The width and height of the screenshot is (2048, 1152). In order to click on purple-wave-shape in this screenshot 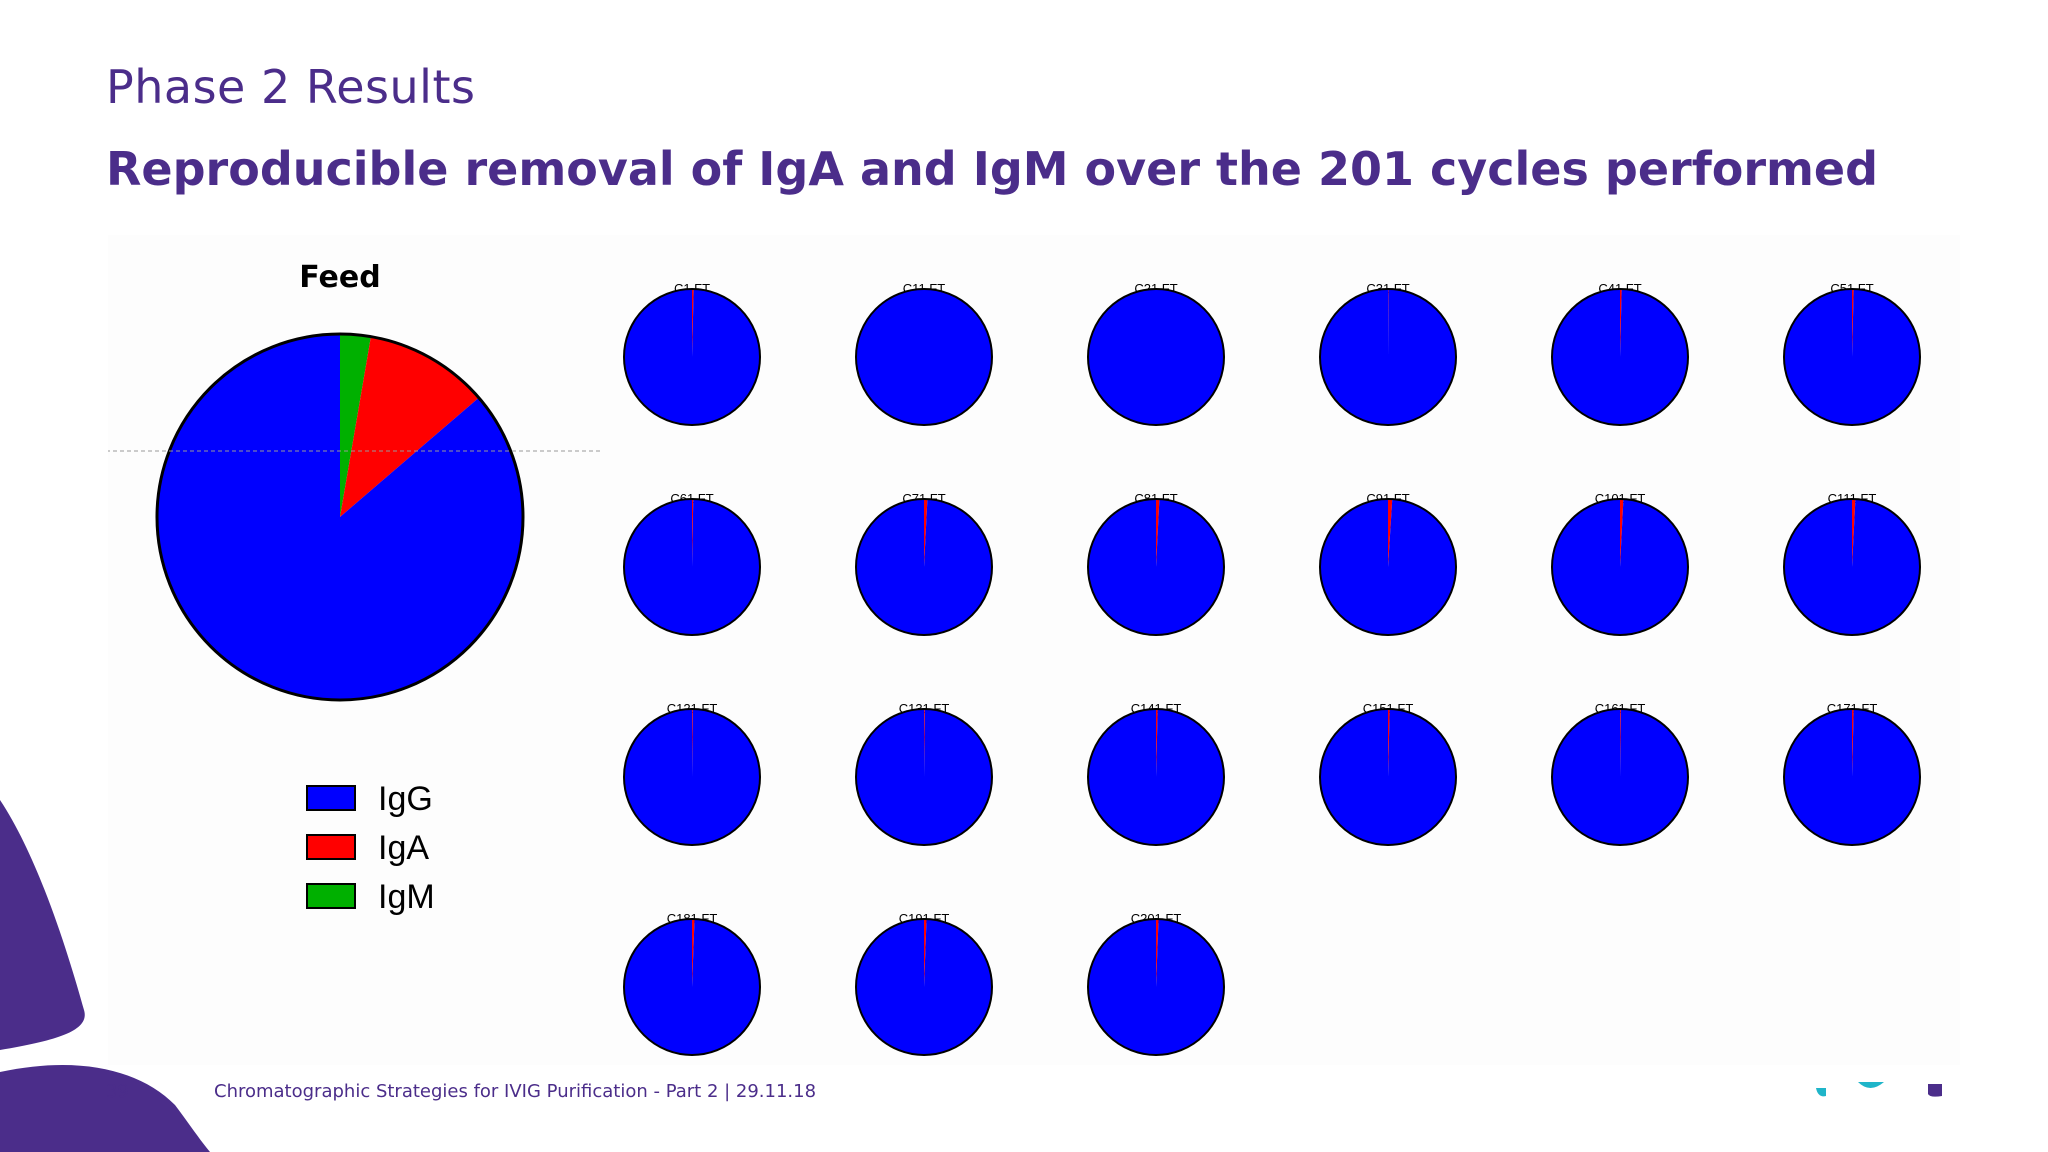, I will do `click(42, 925)`.